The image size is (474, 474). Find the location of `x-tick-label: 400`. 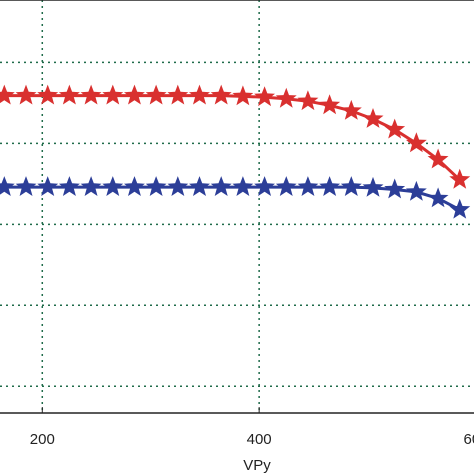

x-tick-label: 400 is located at coordinates (259, 439).